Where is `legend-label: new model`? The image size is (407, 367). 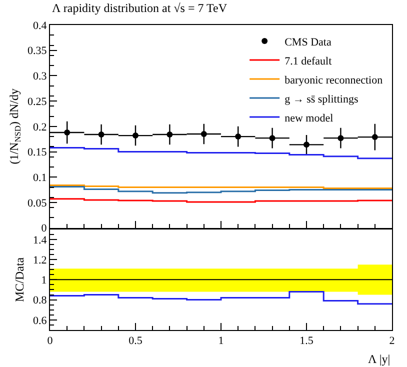
legend-label: new model is located at coordinates (309, 118).